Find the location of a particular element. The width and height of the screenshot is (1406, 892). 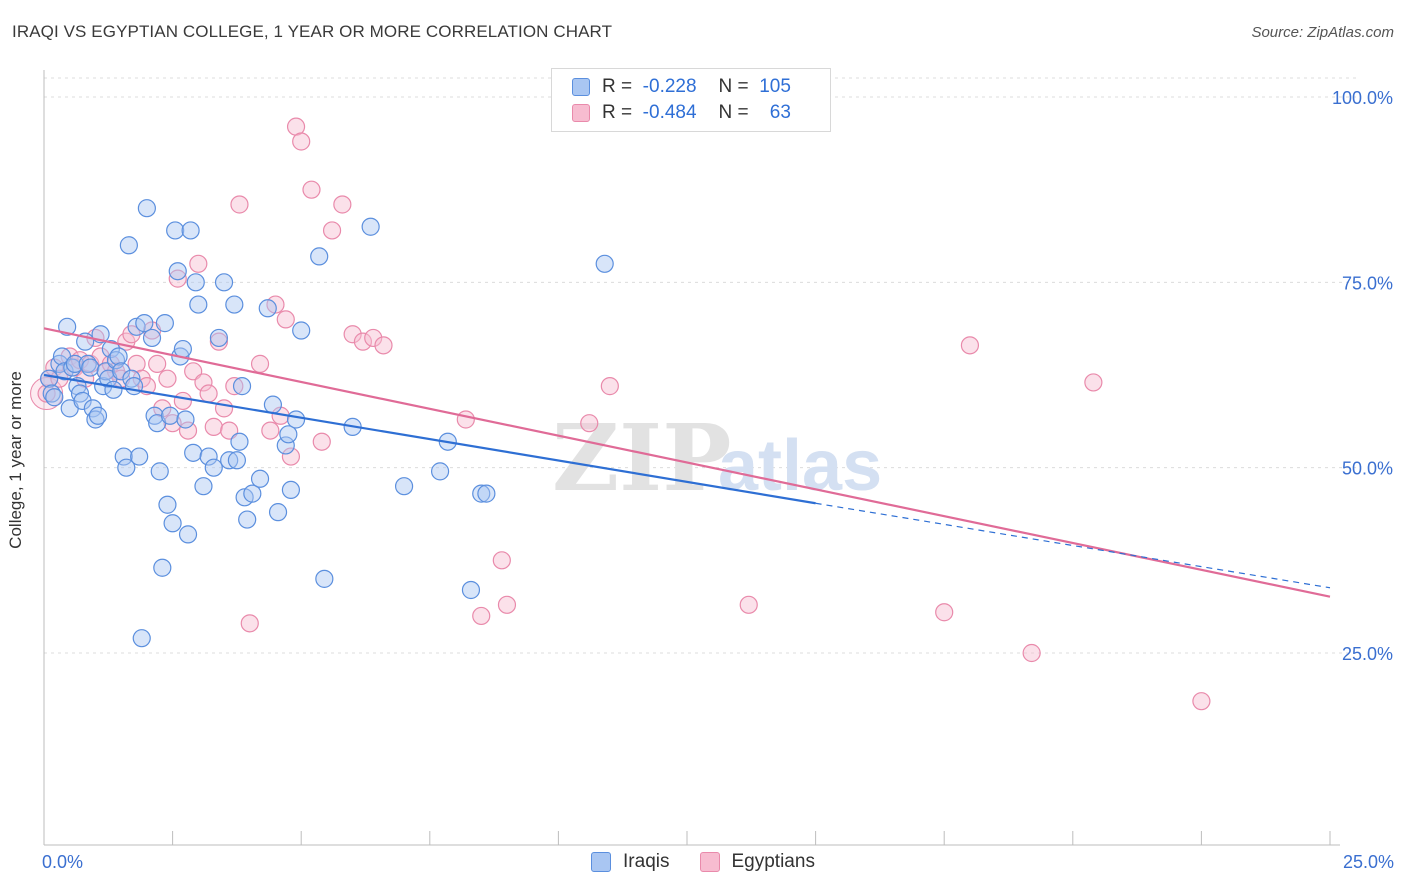

legend-swatch-iraqis is located at coordinates (581, 87).